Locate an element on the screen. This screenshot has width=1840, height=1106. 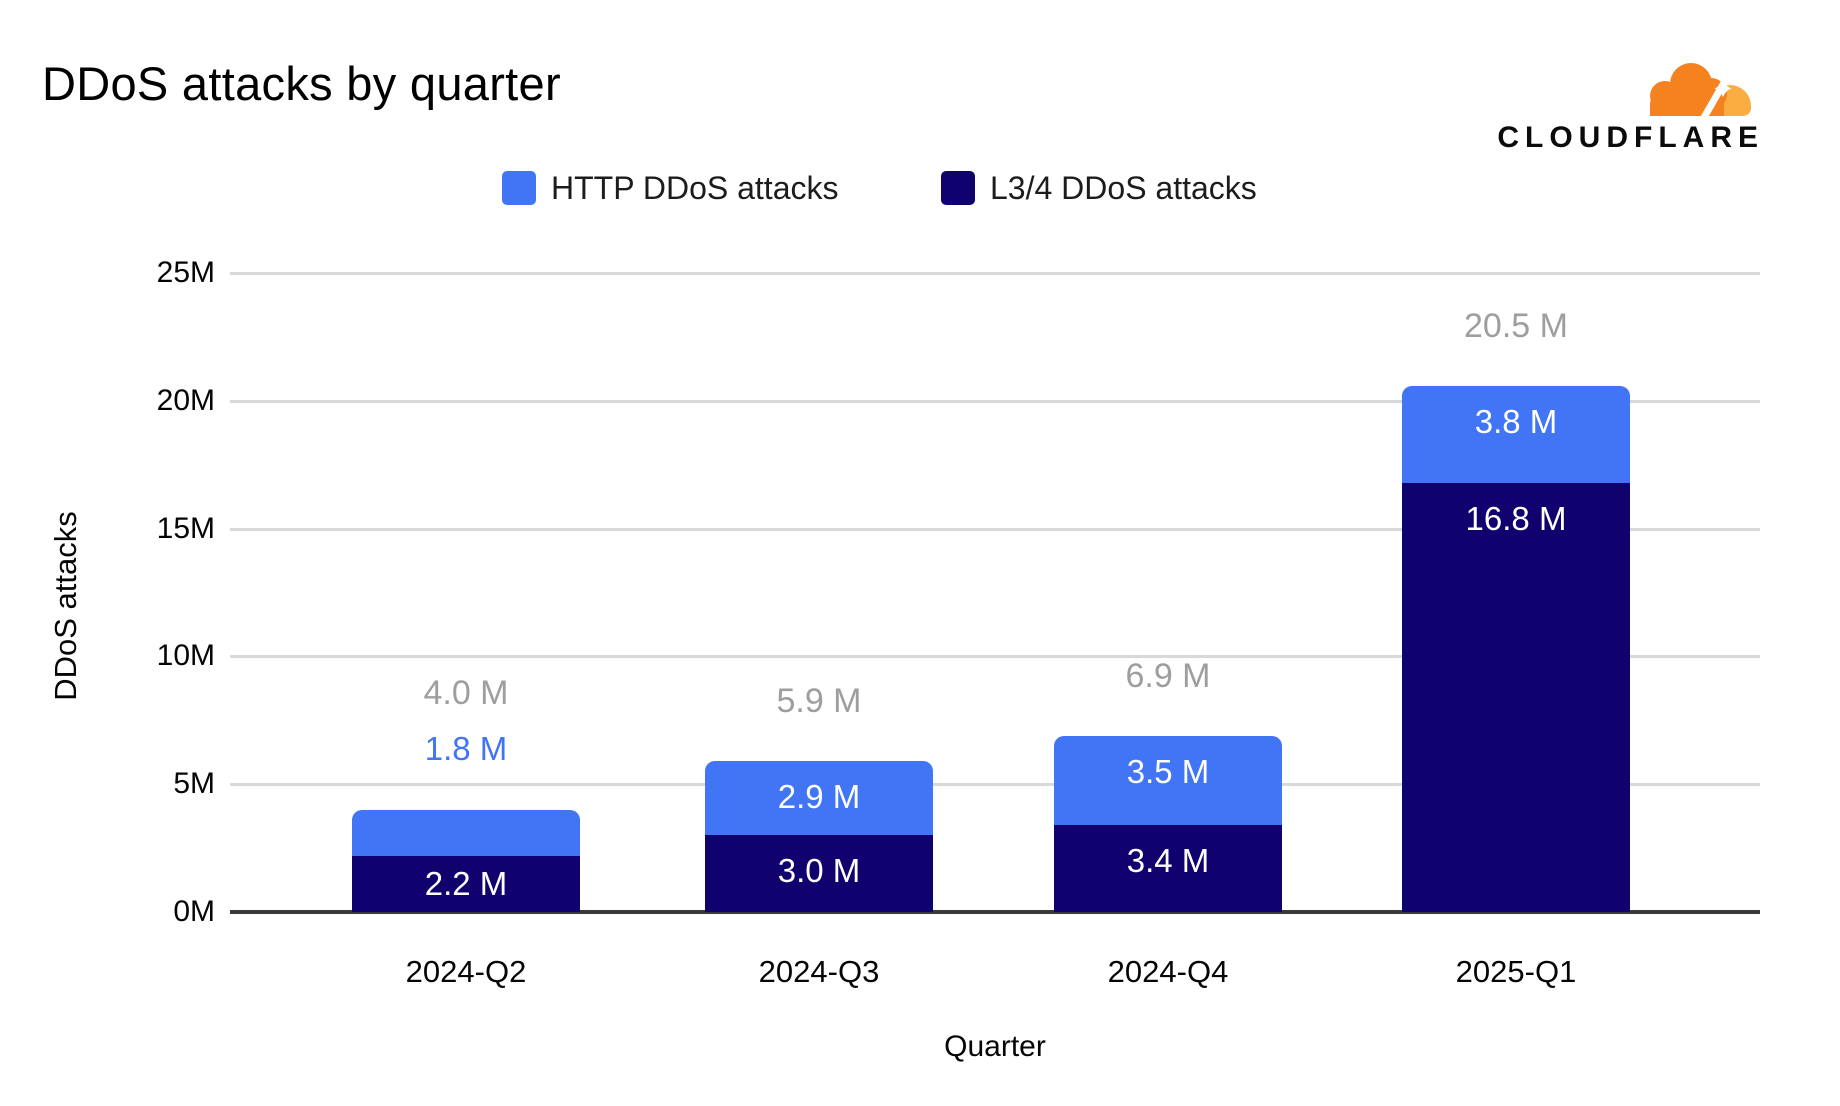
legend-label: L3/4 DDoS attacks is located at coordinates (1123, 188).